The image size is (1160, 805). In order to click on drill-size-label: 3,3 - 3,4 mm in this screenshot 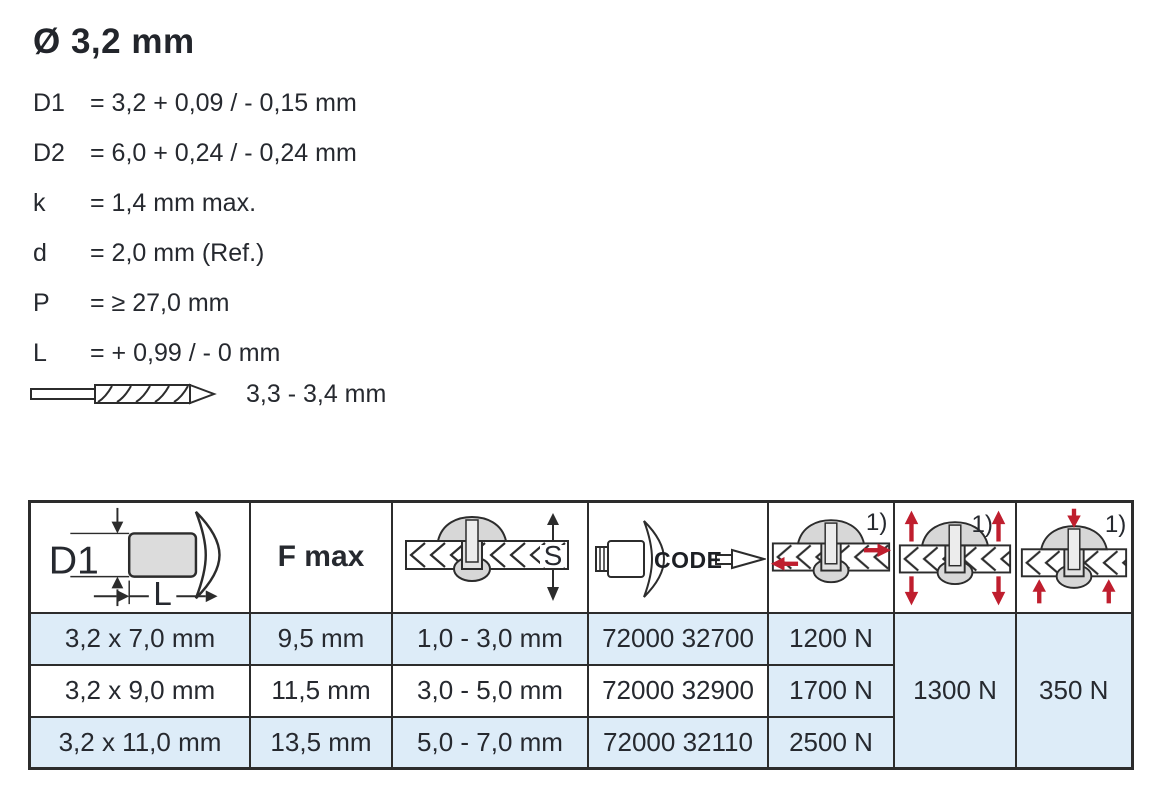, I will do `click(316, 393)`.